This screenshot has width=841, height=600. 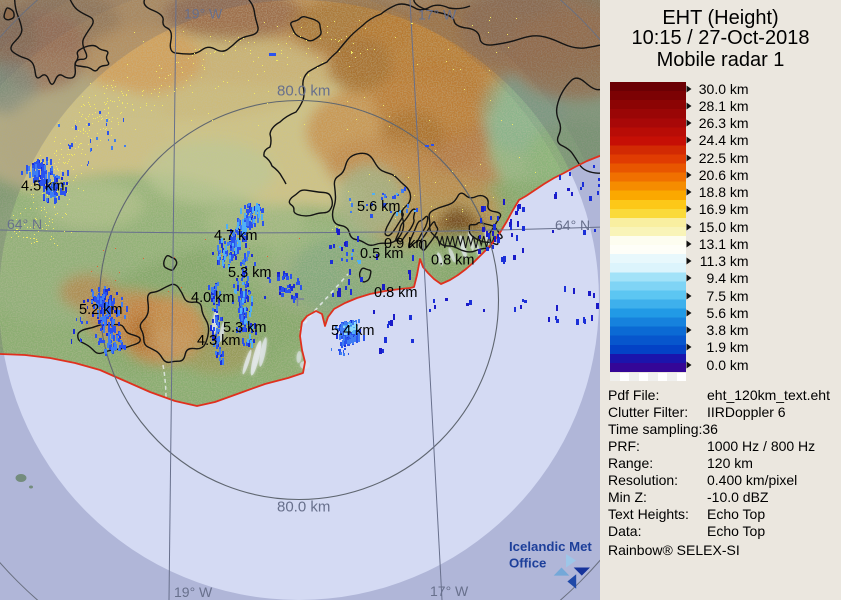 What do you see at coordinates (219, 341) in the screenshot?
I see `svg-text: 4.3 km` at bounding box center [219, 341].